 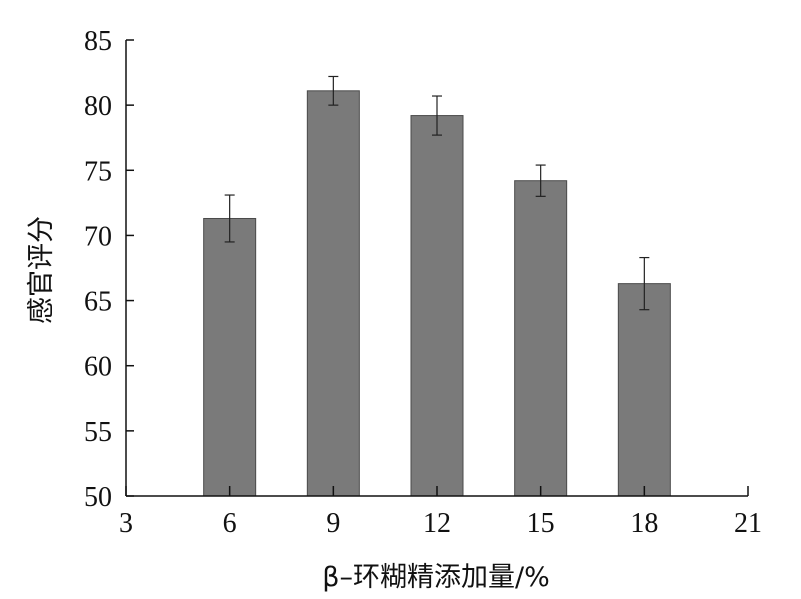 What do you see at coordinates (98, 106) in the screenshot?
I see `y-tick-label: 80` at bounding box center [98, 106].